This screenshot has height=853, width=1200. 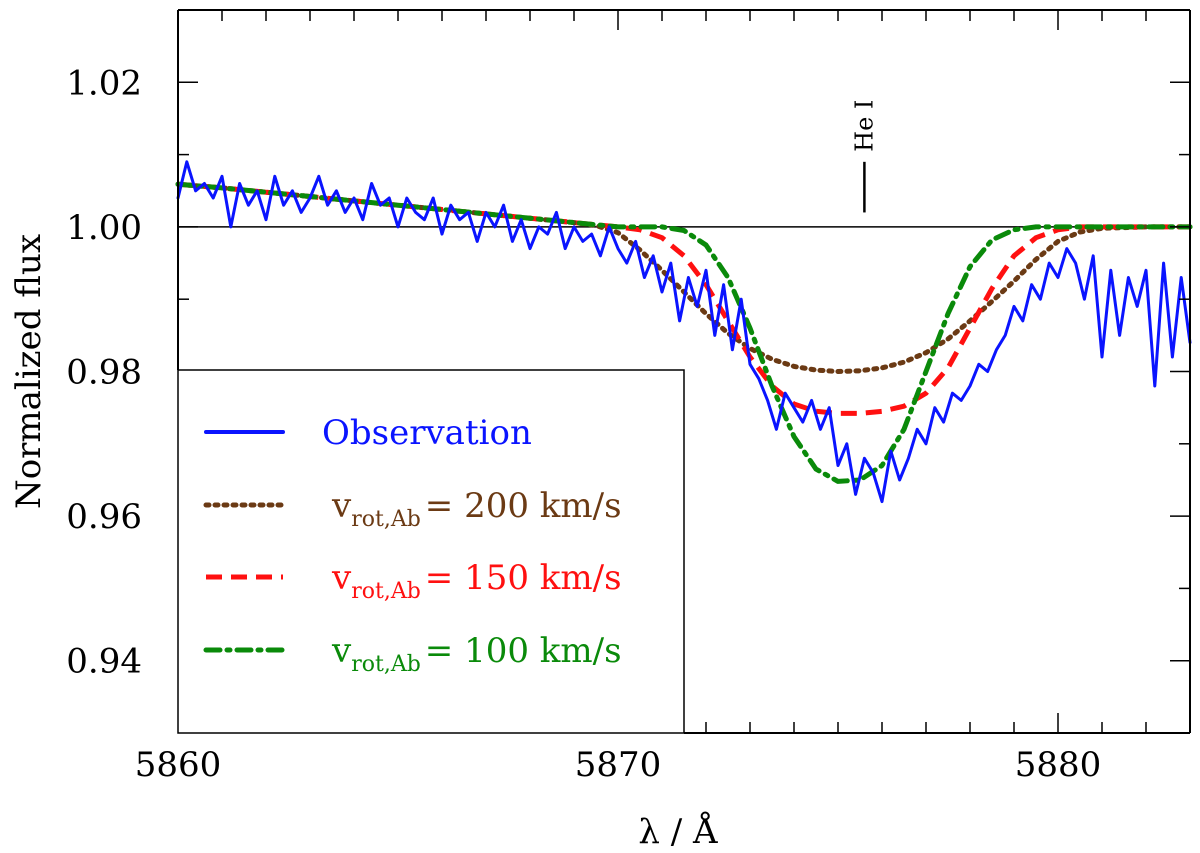 I want to click on y-axis-label: Normalized flux, so click(x=29, y=371).